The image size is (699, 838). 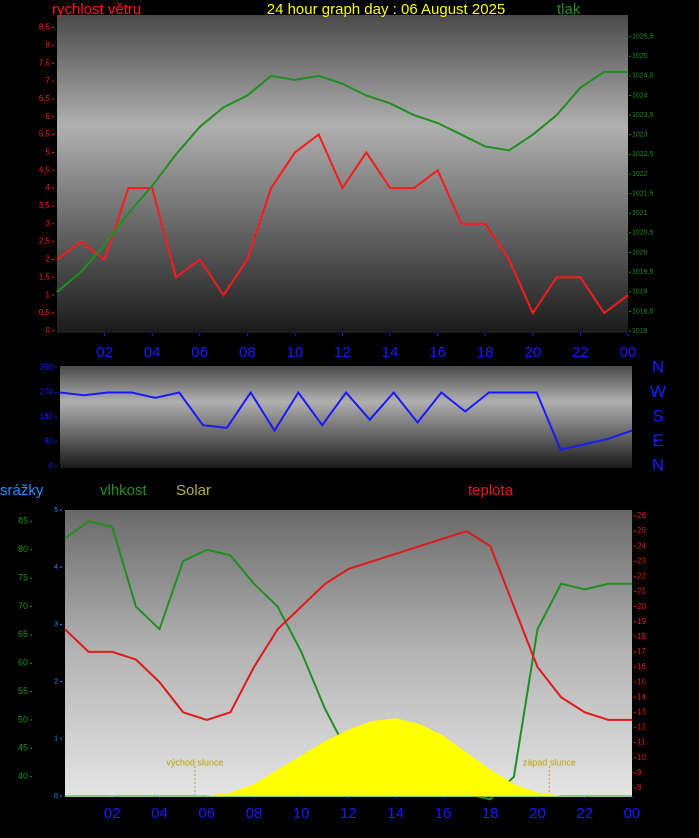 What do you see at coordinates (48, 116) in the screenshot?
I see `y-tick-label: 6` at bounding box center [48, 116].